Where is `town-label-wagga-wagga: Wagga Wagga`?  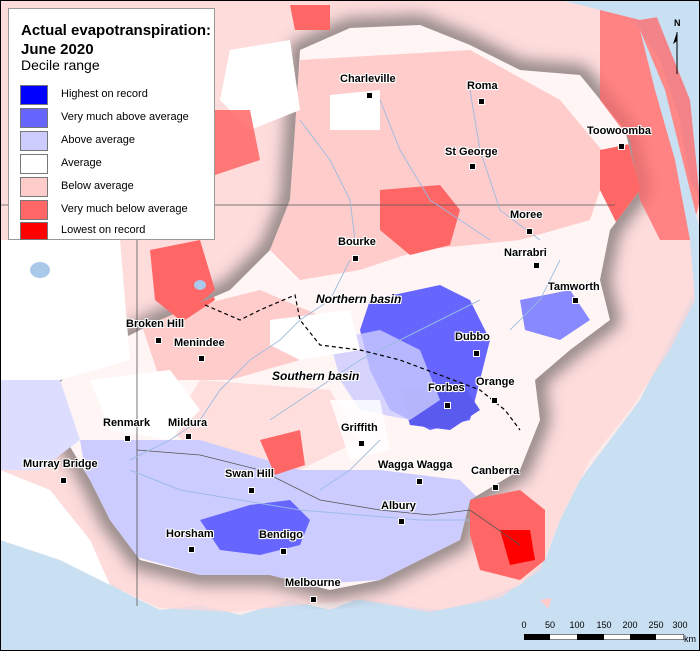 town-label-wagga-wagga: Wagga Wagga is located at coordinates (415, 465).